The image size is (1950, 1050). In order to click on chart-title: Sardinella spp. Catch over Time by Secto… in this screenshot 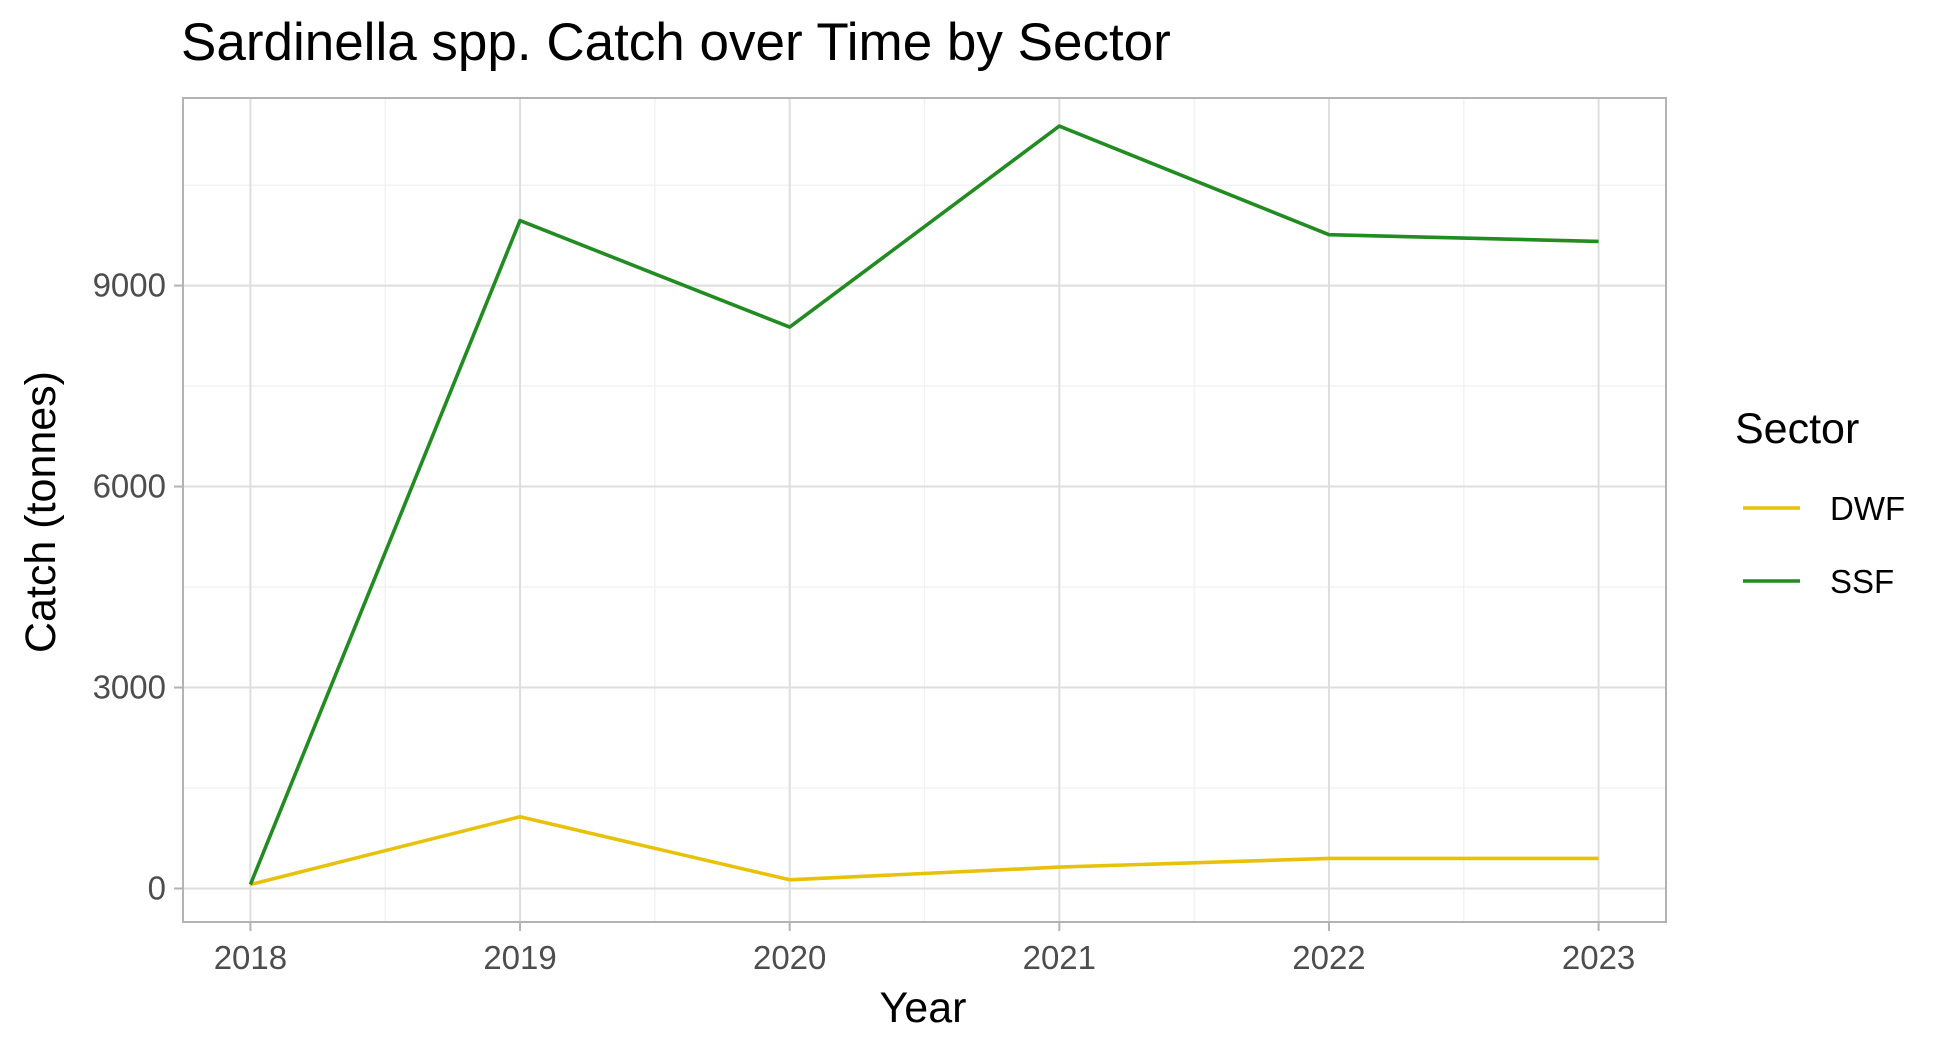, I will do `click(676, 42)`.